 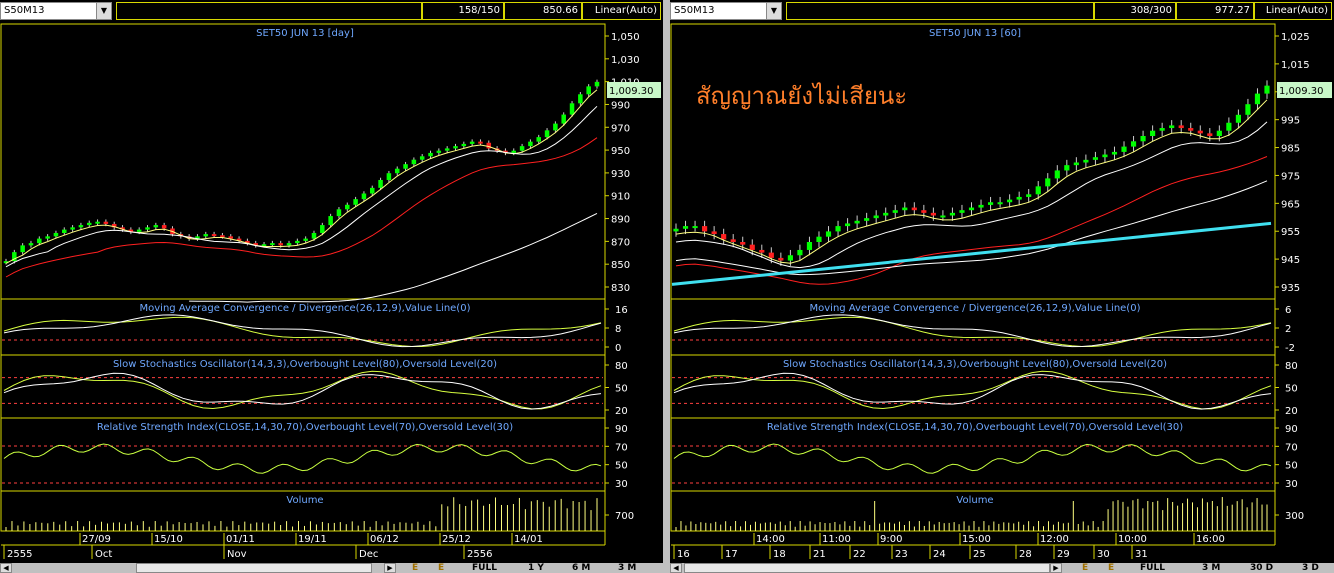 What do you see at coordinates (302, 391) in the screenshot?
I see `signal-line` at bounding box center [302, 391].